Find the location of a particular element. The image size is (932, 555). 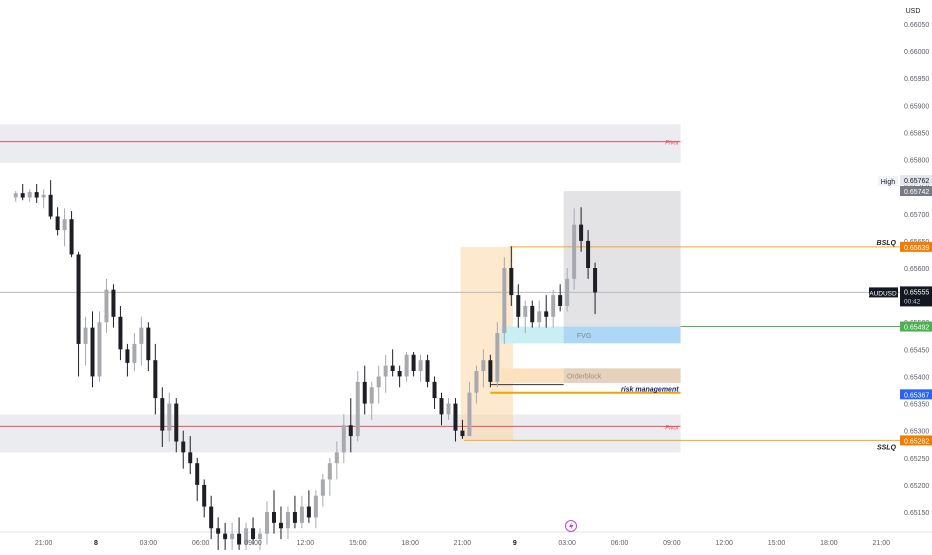

orderblock-zone is located at coordinates (622, 375).